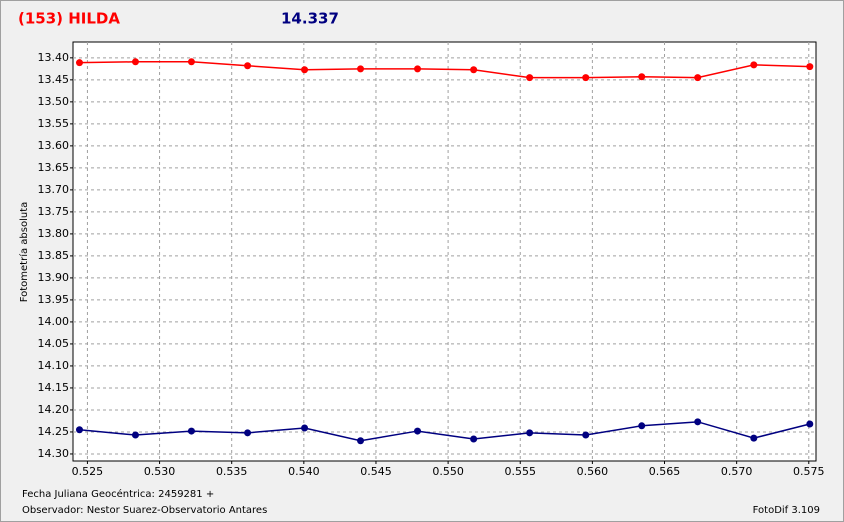  I want to click on x-tick-label: 0.550, so click(448, 471).